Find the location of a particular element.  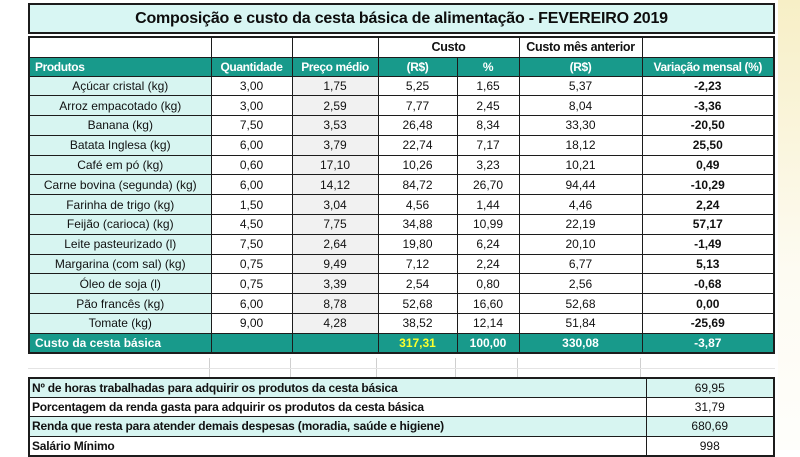

cost-rs-cell: 4,56 is located at coordinates (417, 205).